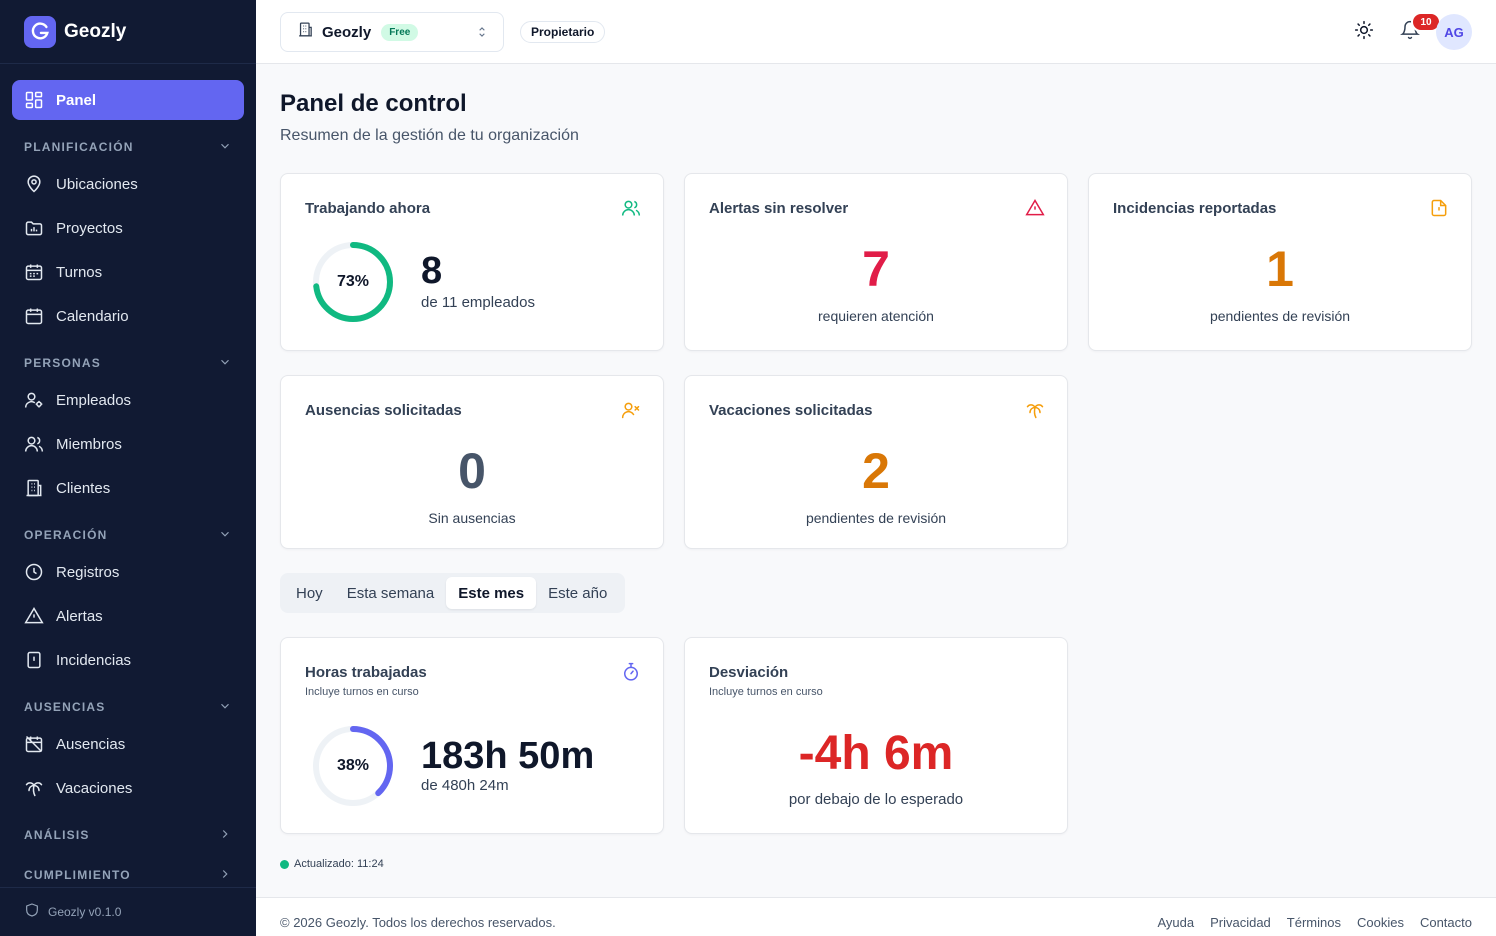  What do you see at coordinates (876, 316) in the screenshot?
I see `alerts-caption: requieren atención` at bounding box center [876, 316].